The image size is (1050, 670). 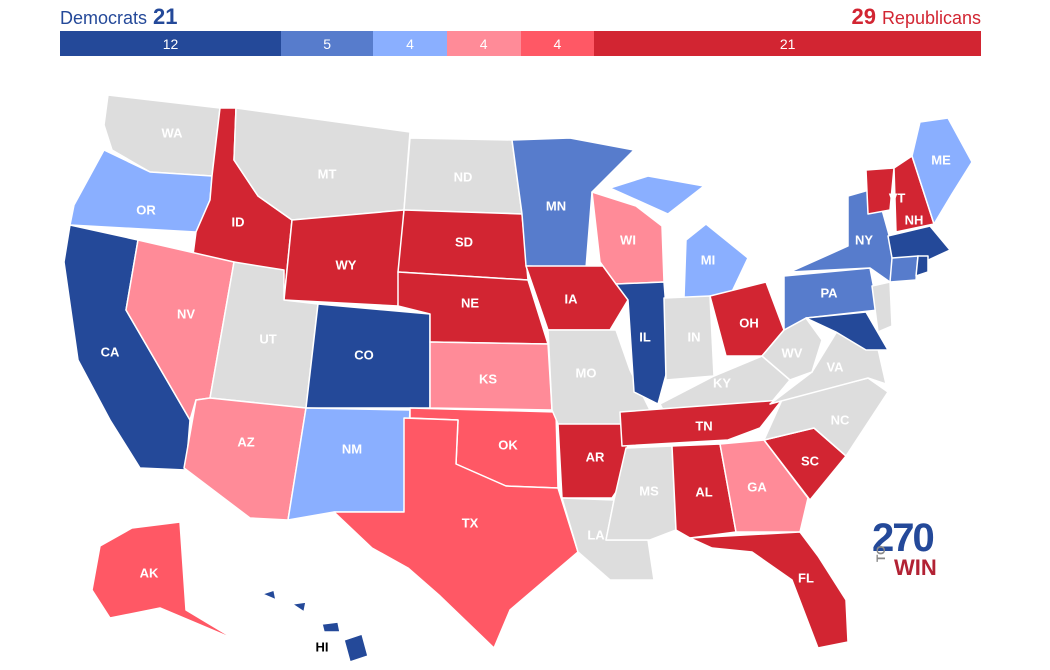 I want to click on header: Democrats 21 29 Republicans, so click(x=520, y=17).